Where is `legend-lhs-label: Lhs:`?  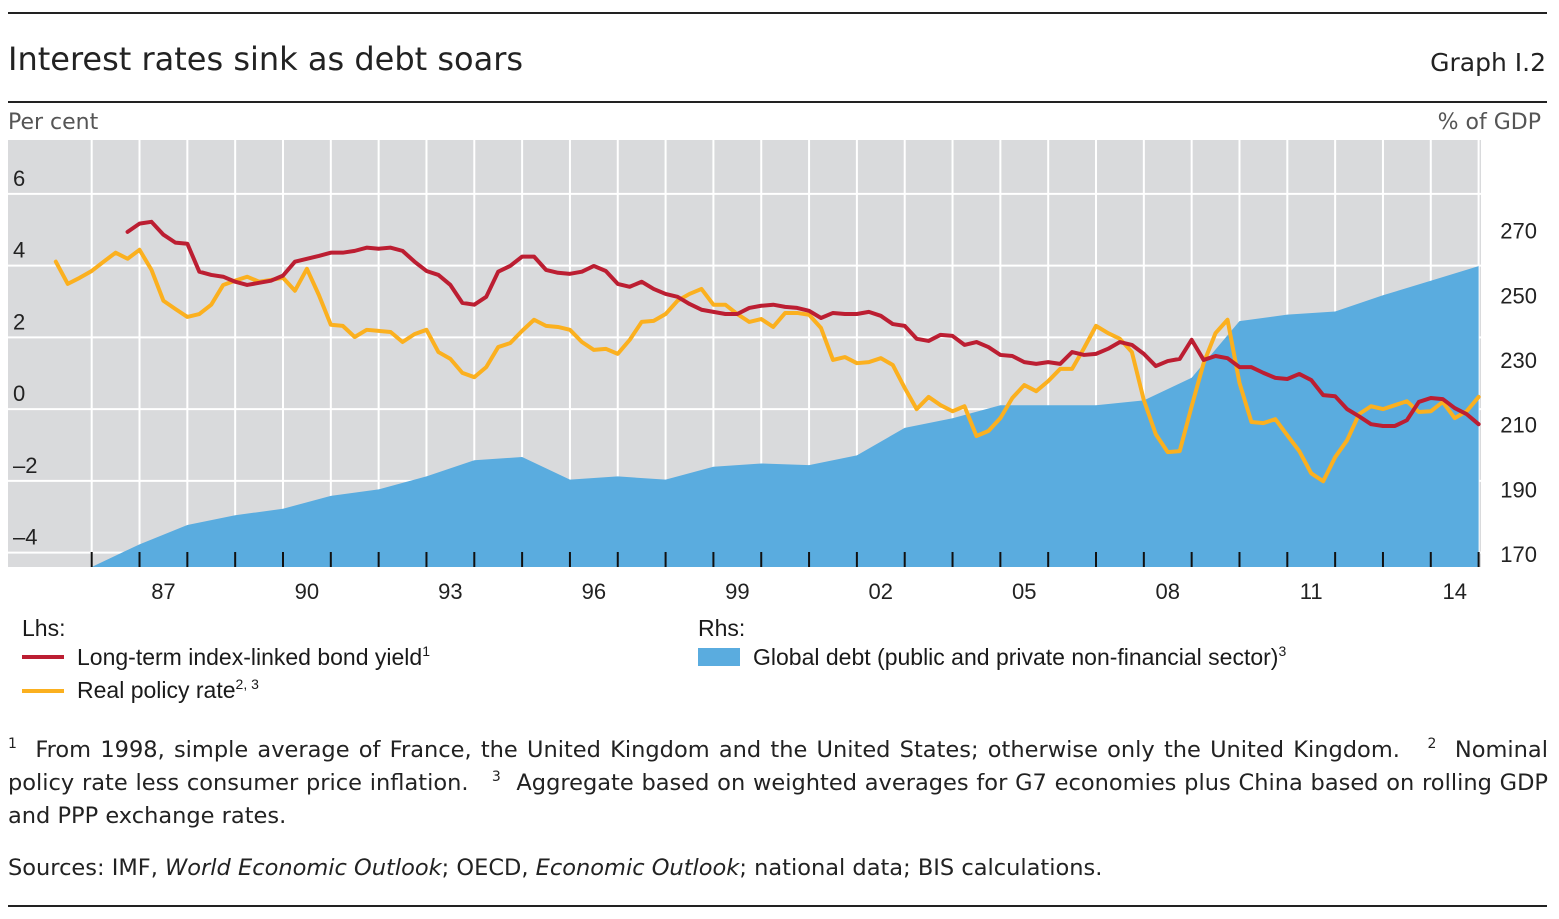 legend-lhs-label: Lhs: is located at coordinates (44, 628).